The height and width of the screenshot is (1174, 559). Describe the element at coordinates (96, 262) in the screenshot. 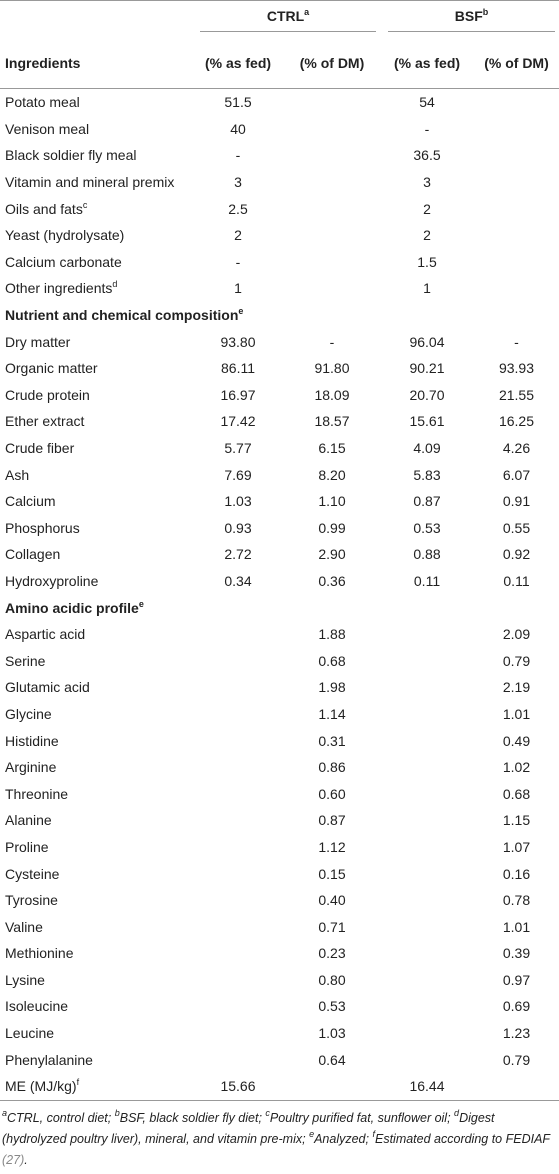

I see `row-label: Calcium carbonate` at that location.